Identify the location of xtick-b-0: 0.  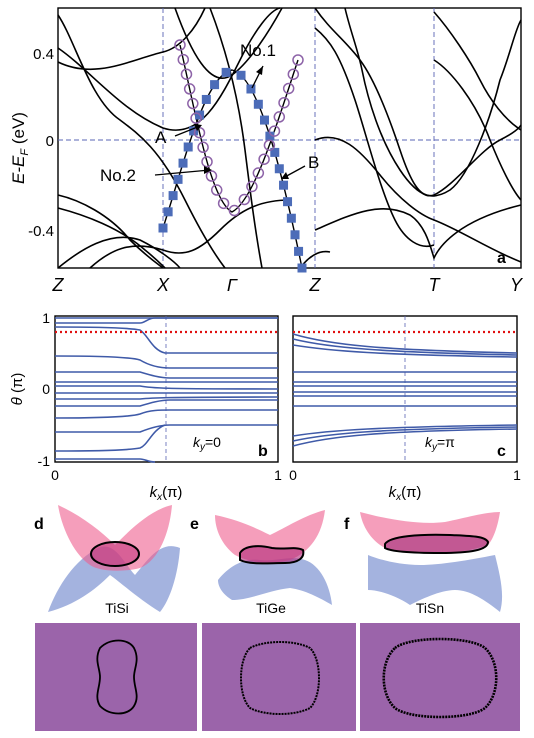
(55, 475).